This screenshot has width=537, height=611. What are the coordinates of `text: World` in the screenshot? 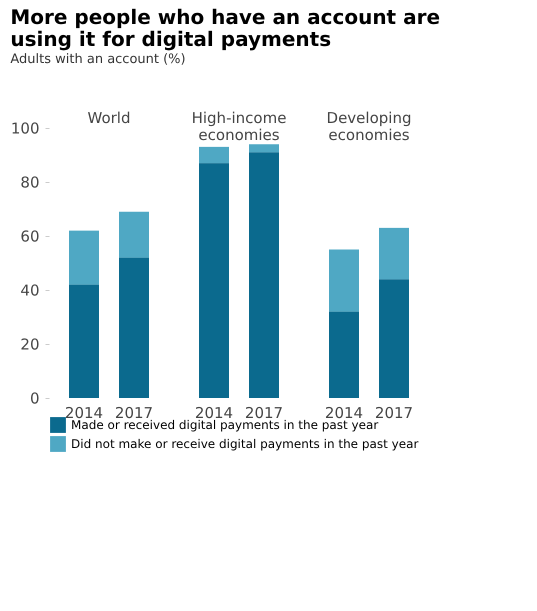 It's located at (109, 118).